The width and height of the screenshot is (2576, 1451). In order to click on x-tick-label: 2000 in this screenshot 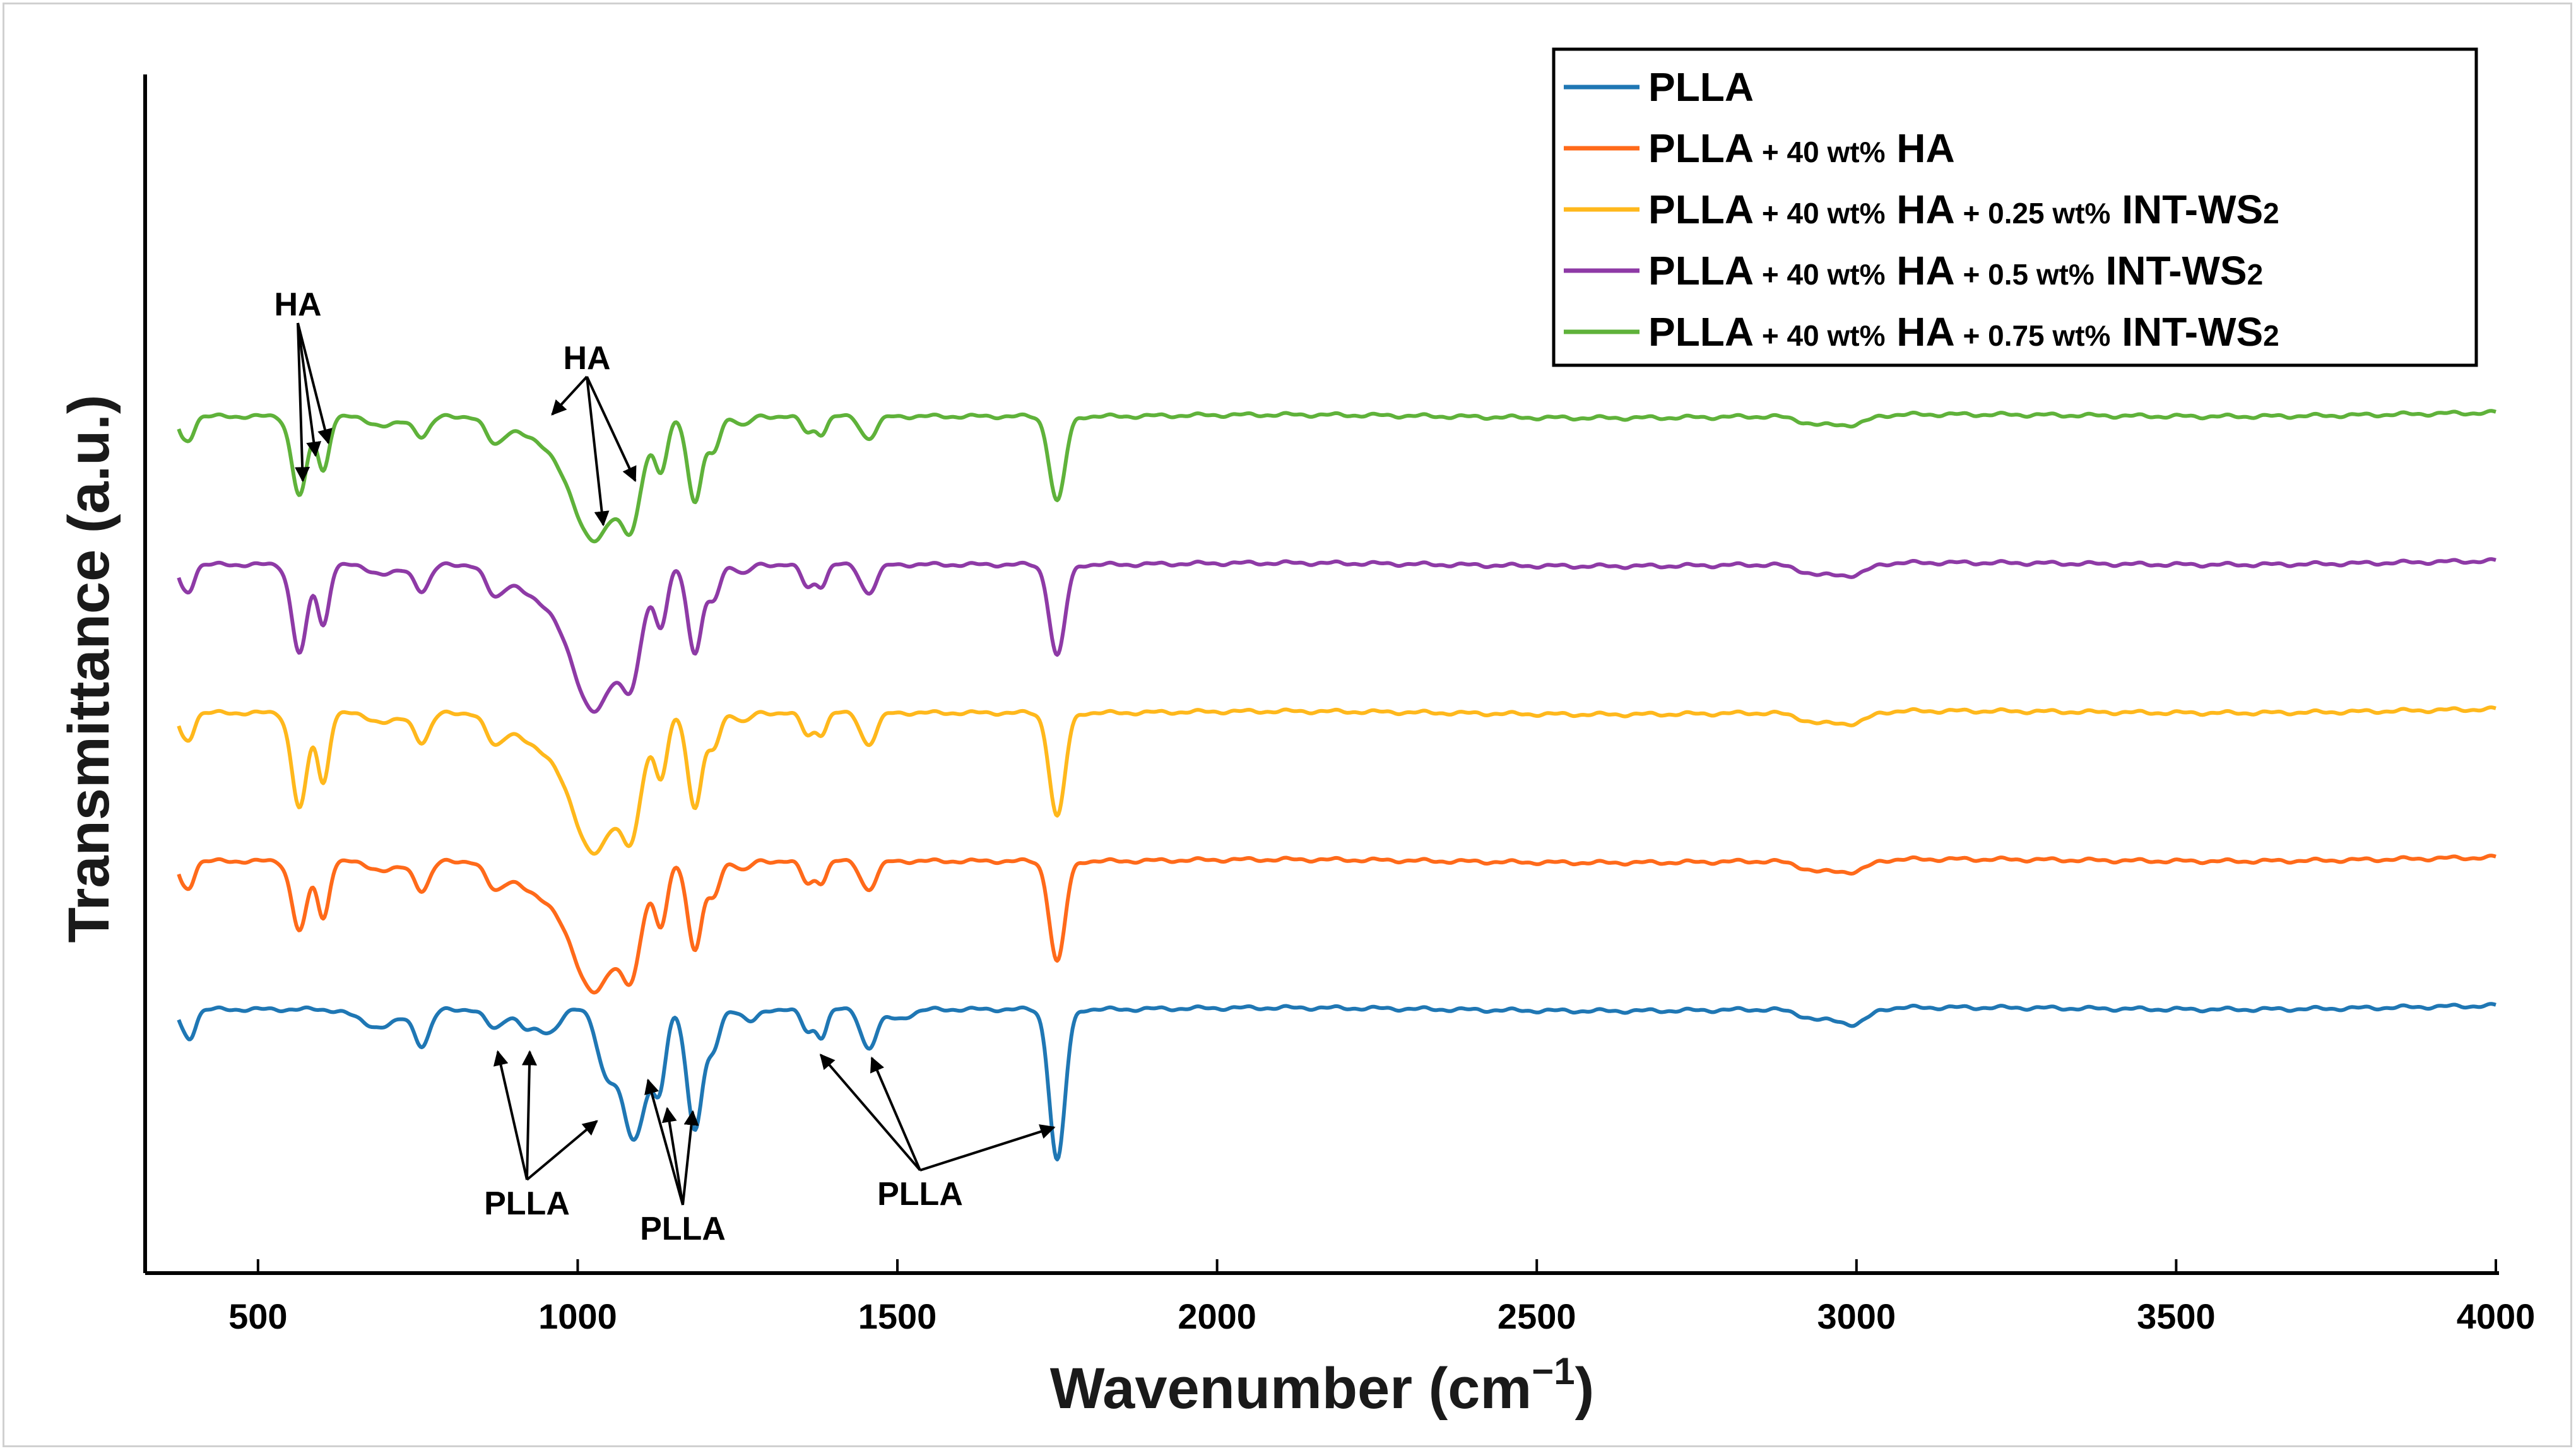, I will do `click(1217, 1316)`.